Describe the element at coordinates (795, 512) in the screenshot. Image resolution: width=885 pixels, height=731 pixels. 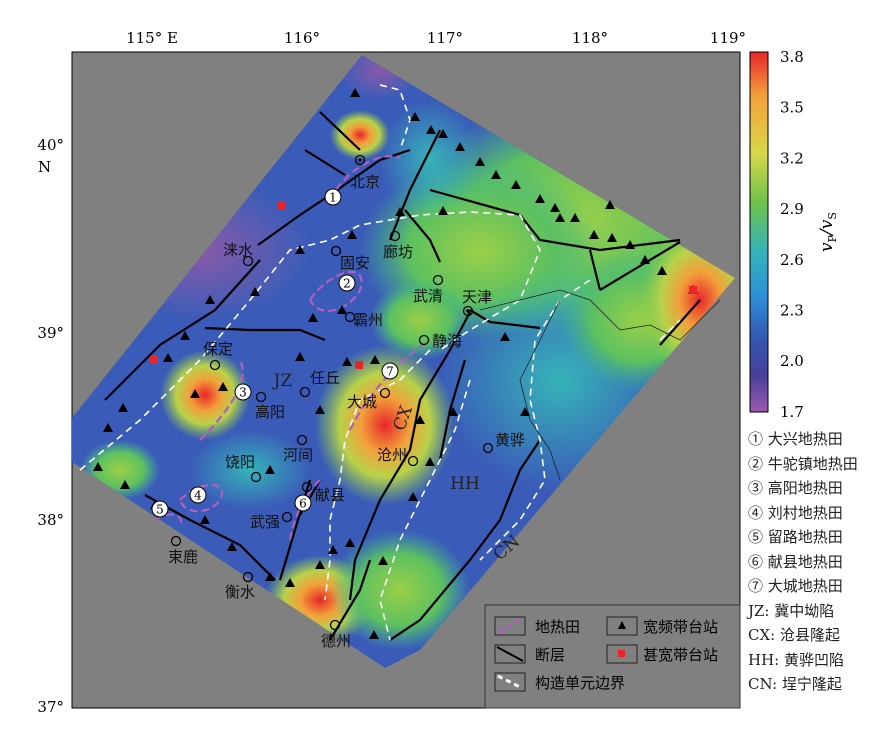
I see `legend-entry: ④ 刘村地热田` at that location.